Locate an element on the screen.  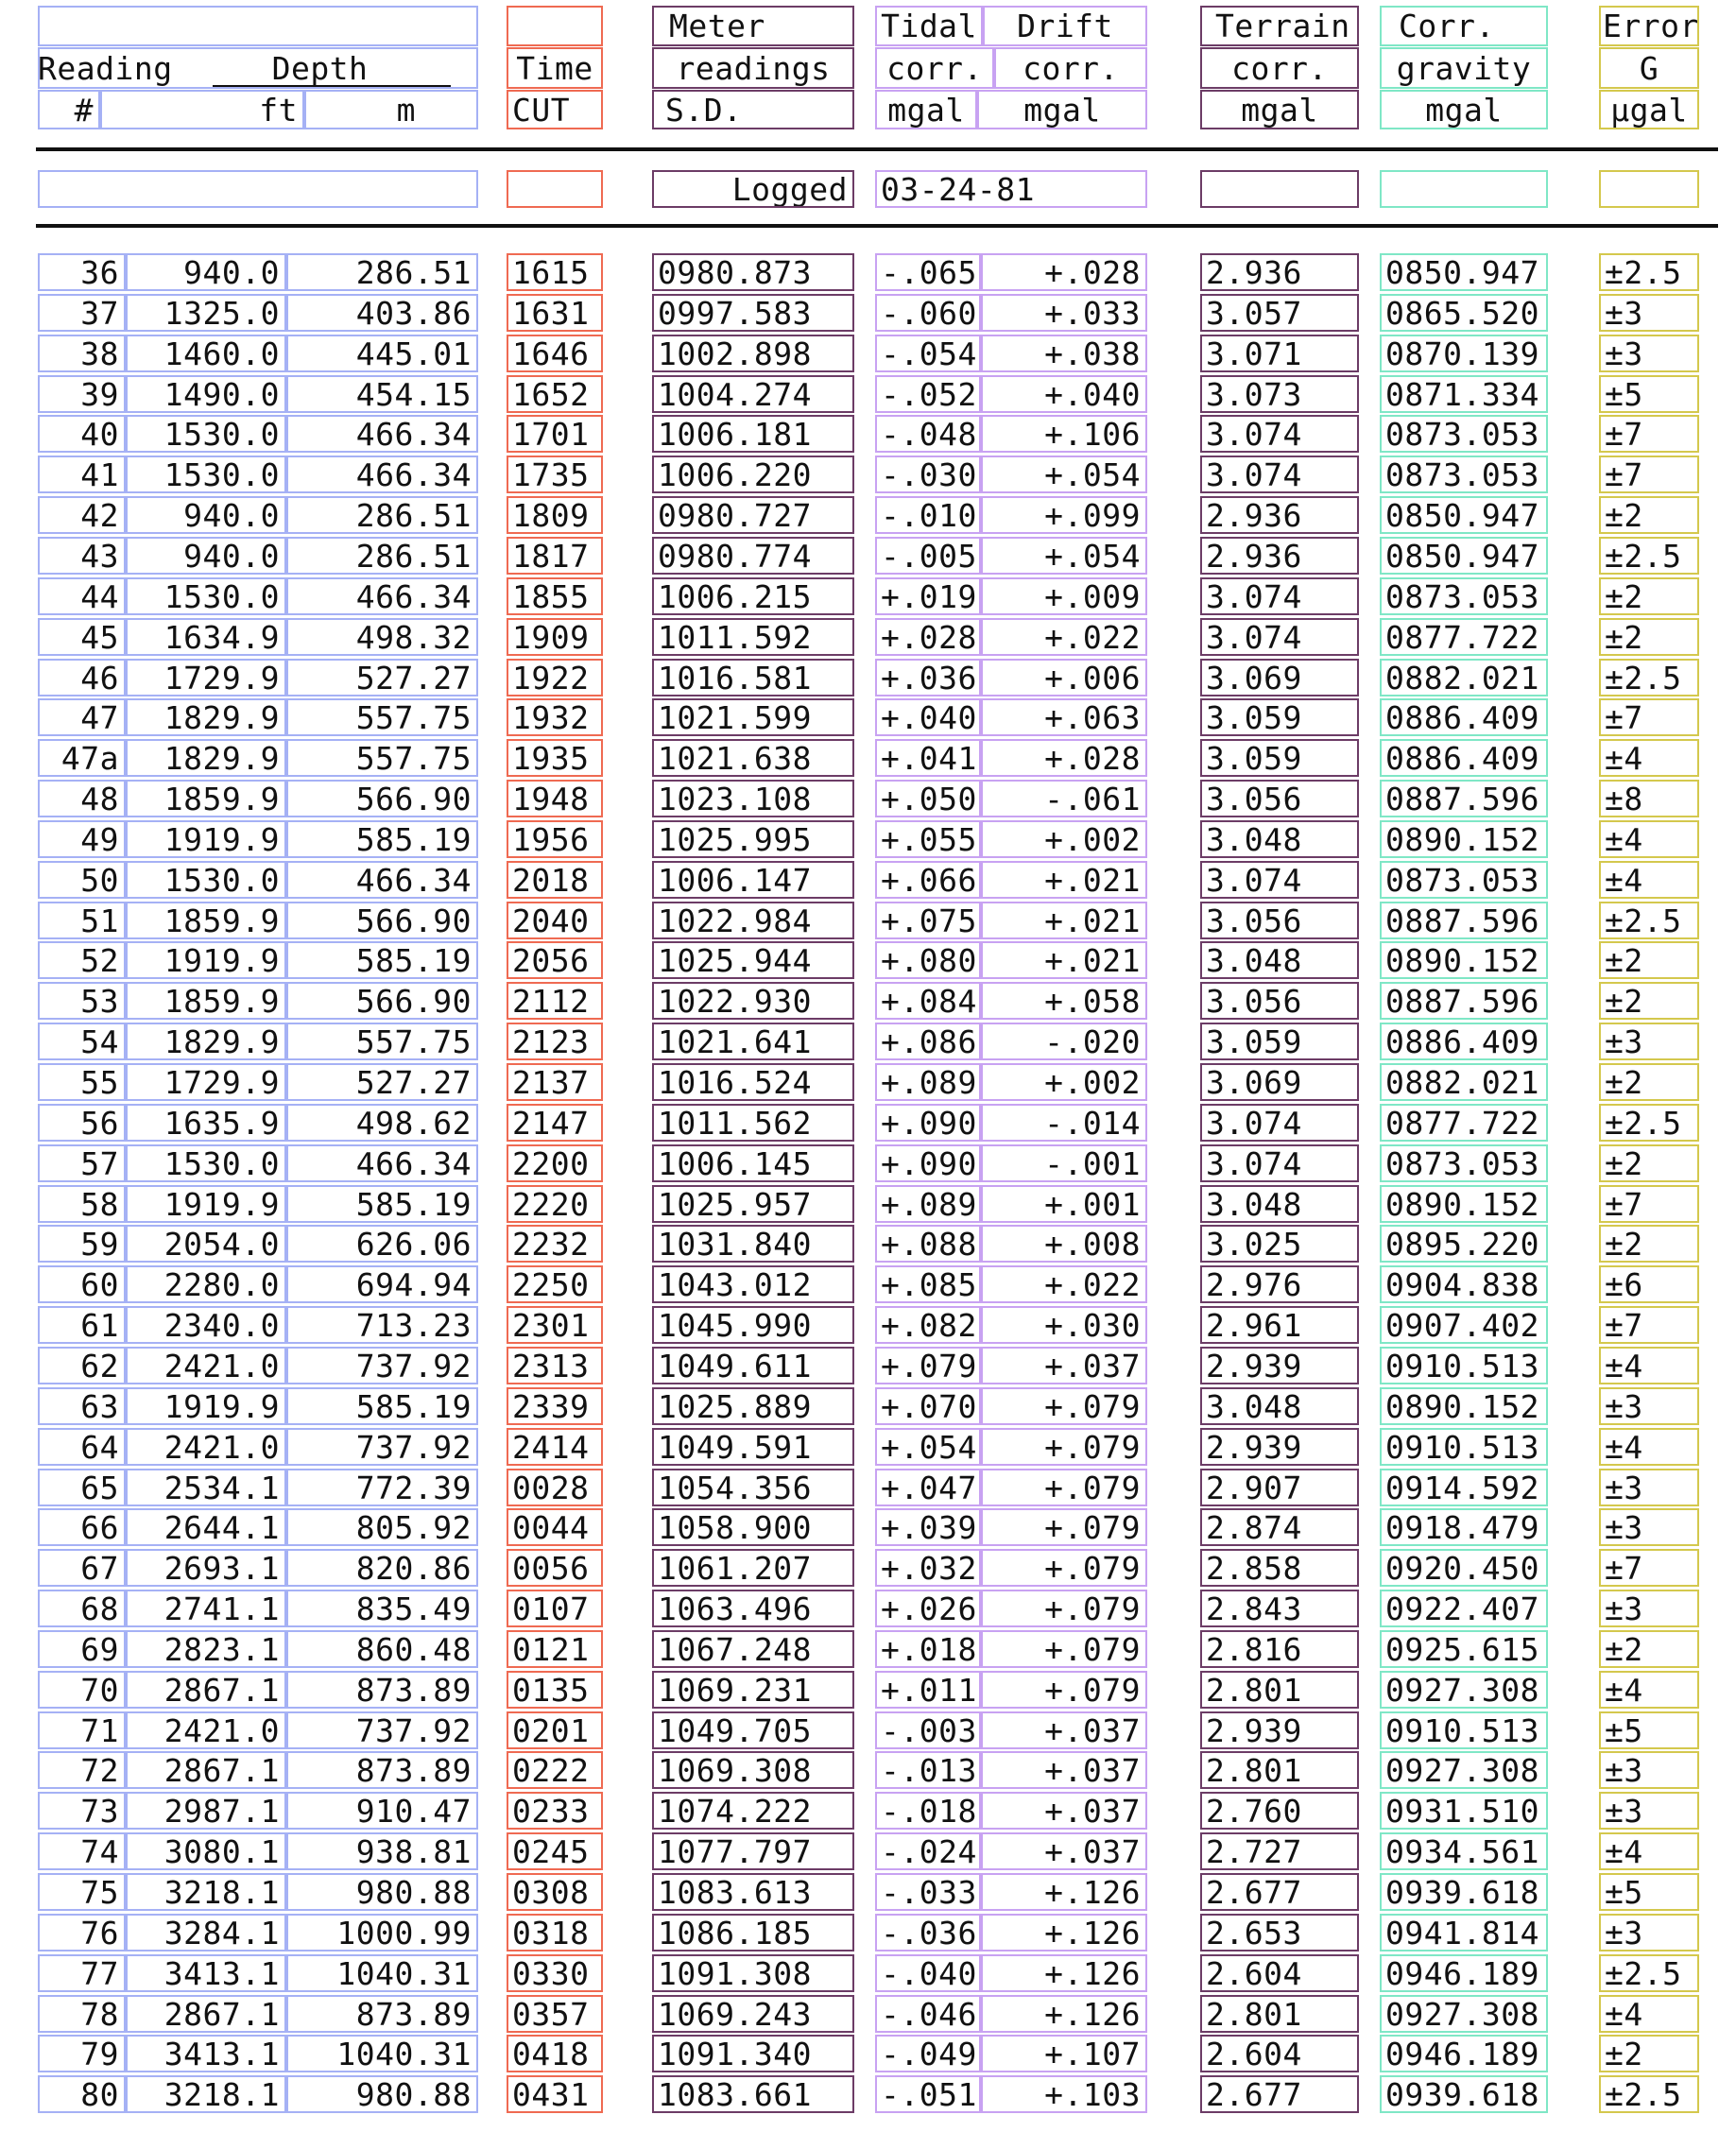
depth-ft-cell: 1729.9 is located at coordinates (206, 677).